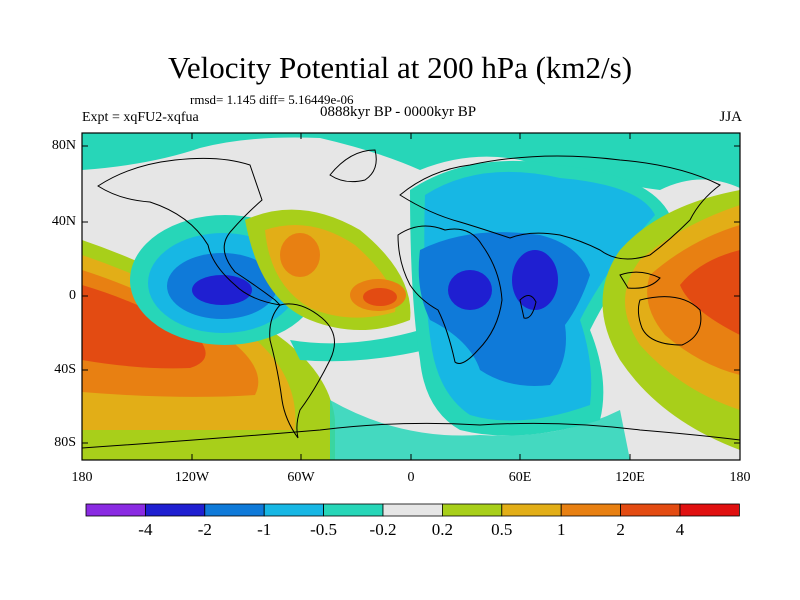 This screenshot has width=800, height=600. I want to click on africa-coast, so click(450, 294).